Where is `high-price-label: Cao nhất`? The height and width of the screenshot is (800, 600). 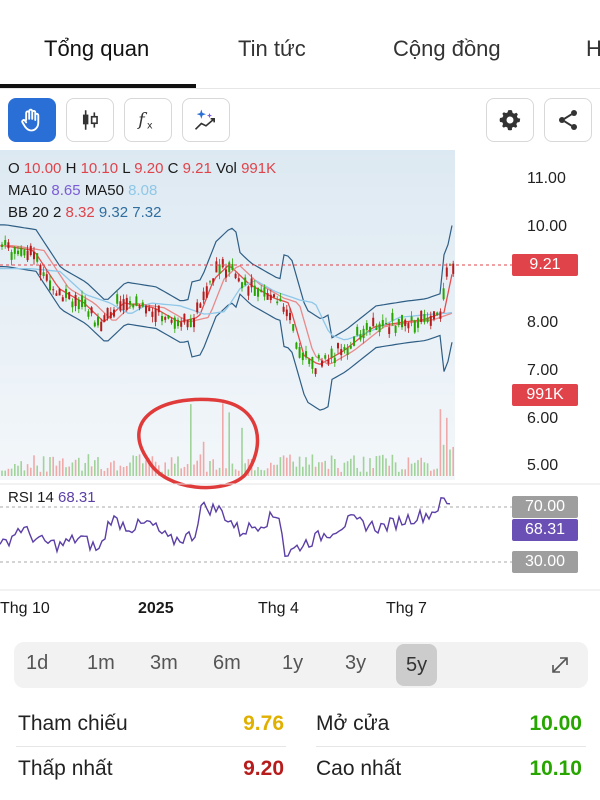 high-price-label: Cao nhất is located at coordinates (359, 768).